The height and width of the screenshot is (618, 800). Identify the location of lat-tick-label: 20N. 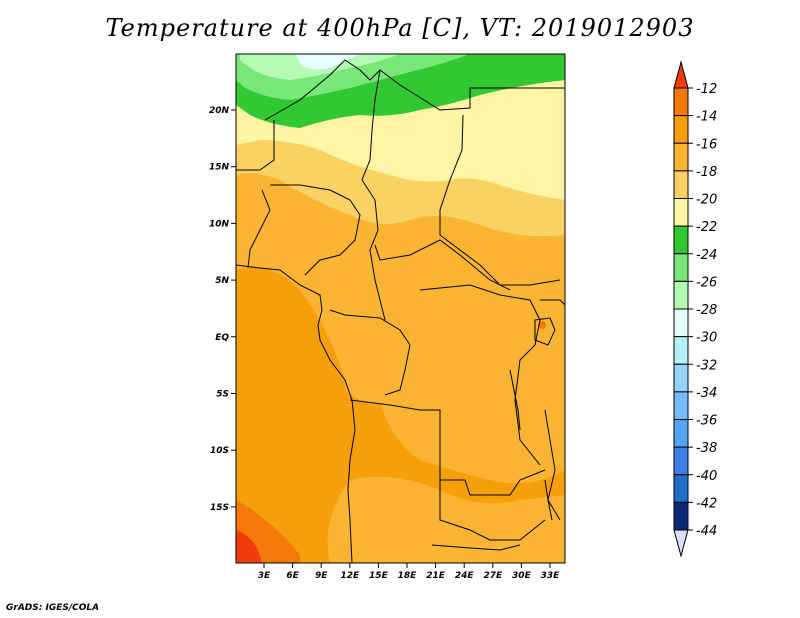
(219, 111).